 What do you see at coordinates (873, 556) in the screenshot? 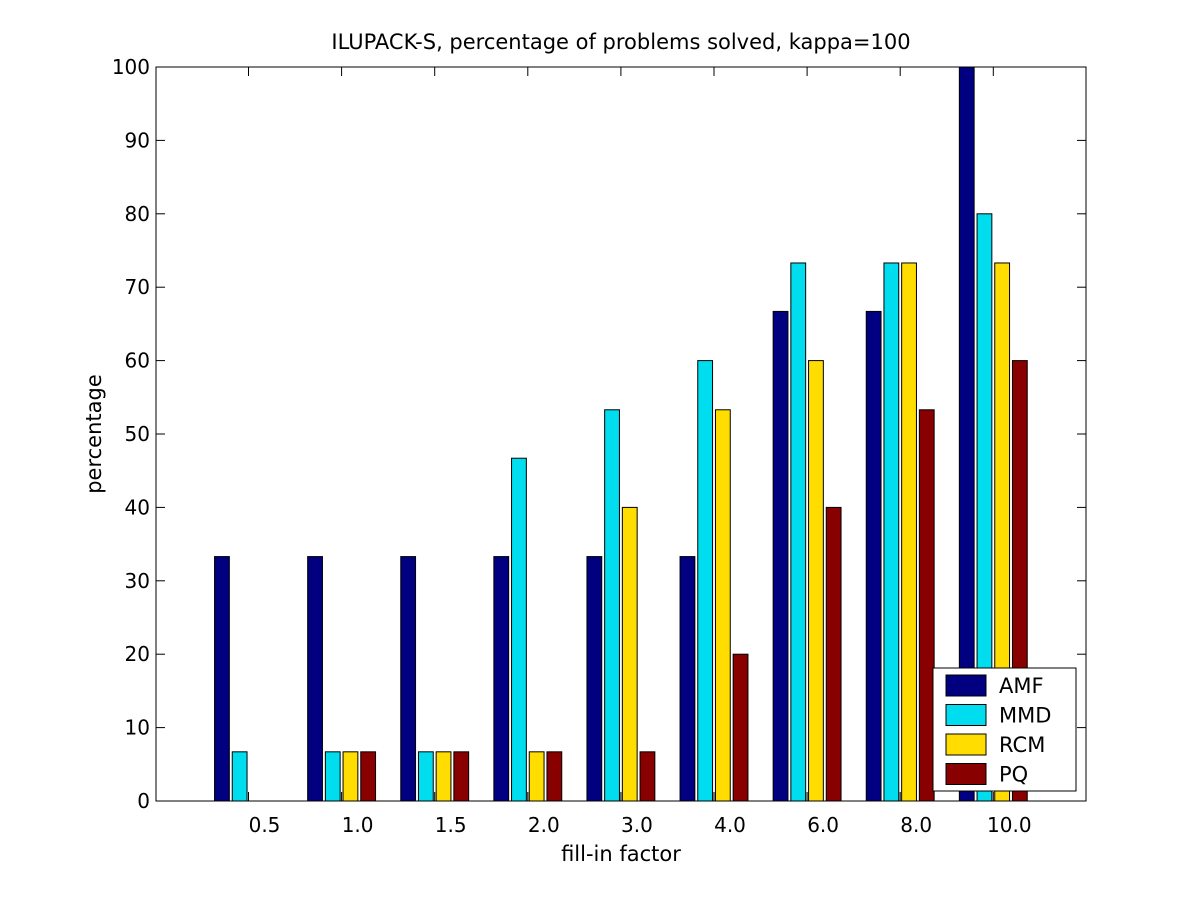
I see `bar-amf-8.0` at bounding box center [873, 556].